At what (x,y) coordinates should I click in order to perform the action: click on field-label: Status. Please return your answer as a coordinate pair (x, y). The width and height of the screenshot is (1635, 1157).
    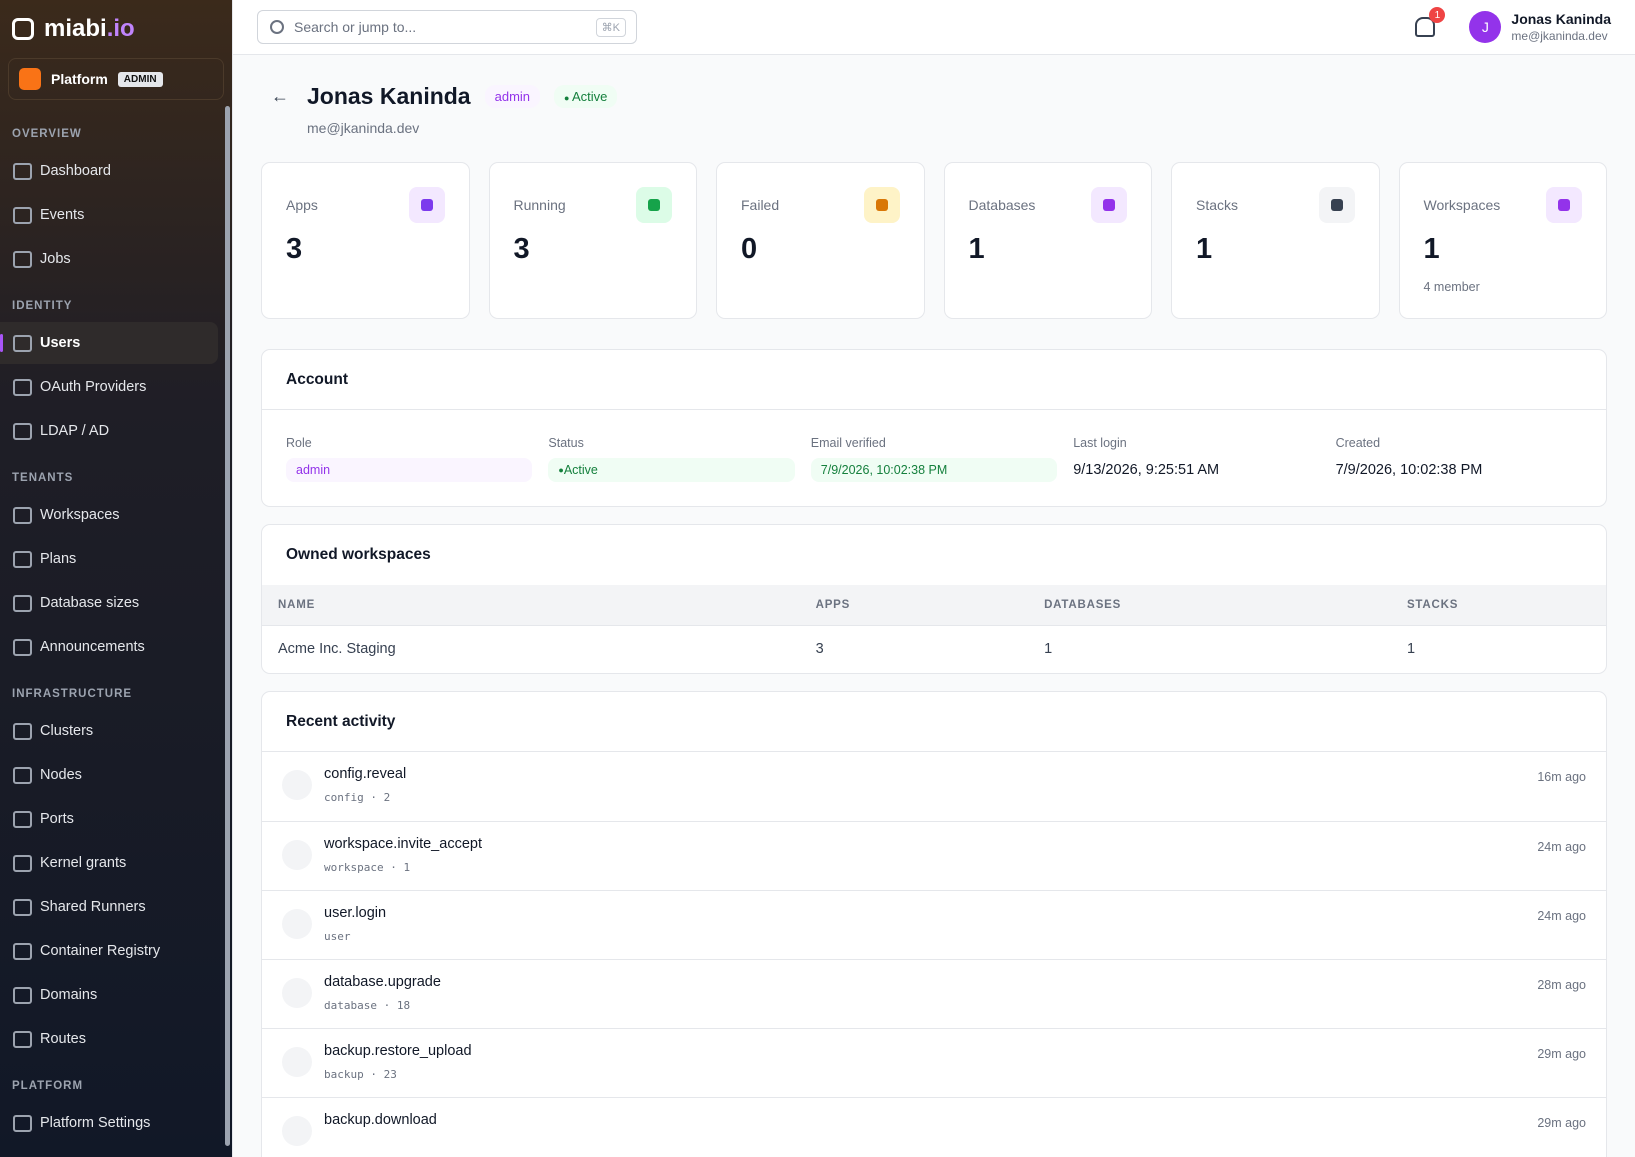
    Looking at the image, I should click on (566, 443).